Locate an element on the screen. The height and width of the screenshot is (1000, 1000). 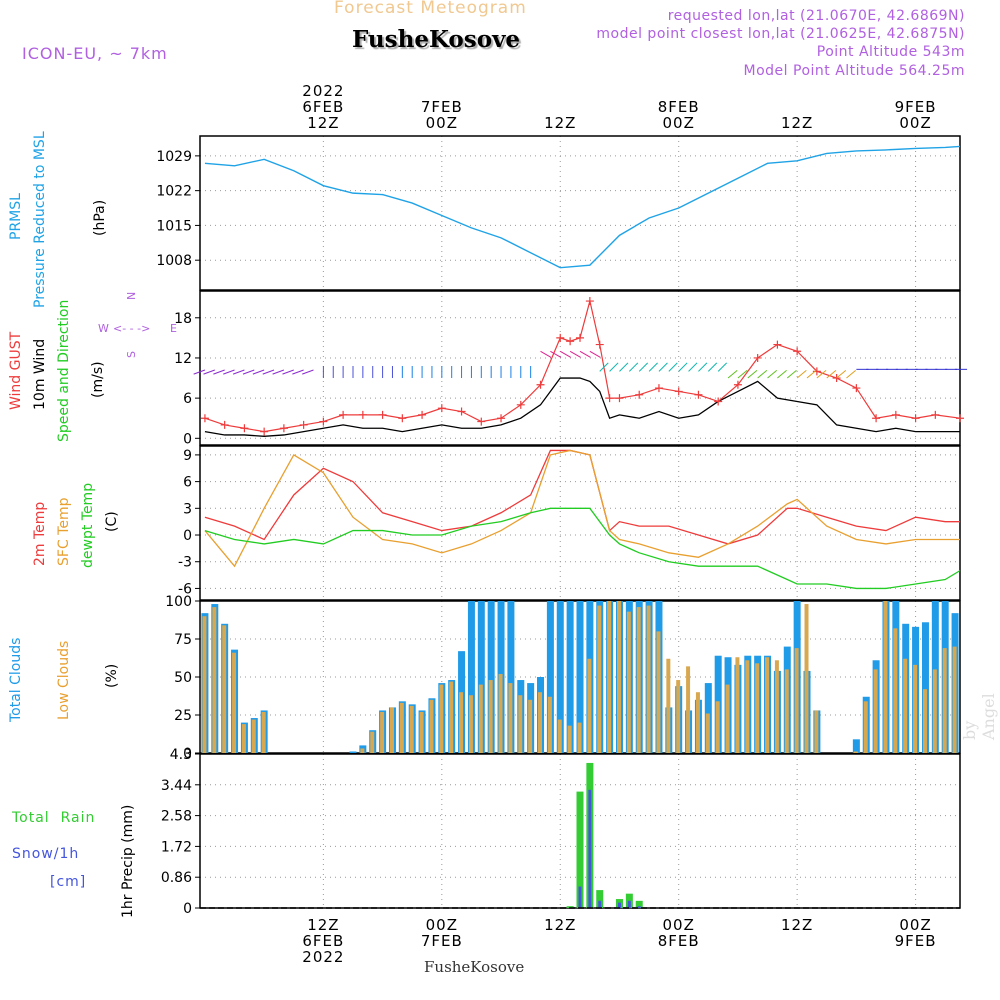
y-tick-label: 0 is located at coordinates (187, 536).